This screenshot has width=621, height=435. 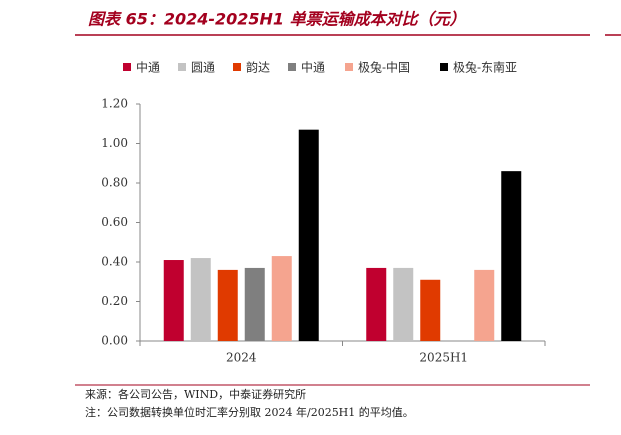 What do you see at coordinates (114, 301) in the screenshot?
I see `y-tick-label: 0.20` at bounding box center [114, 301].